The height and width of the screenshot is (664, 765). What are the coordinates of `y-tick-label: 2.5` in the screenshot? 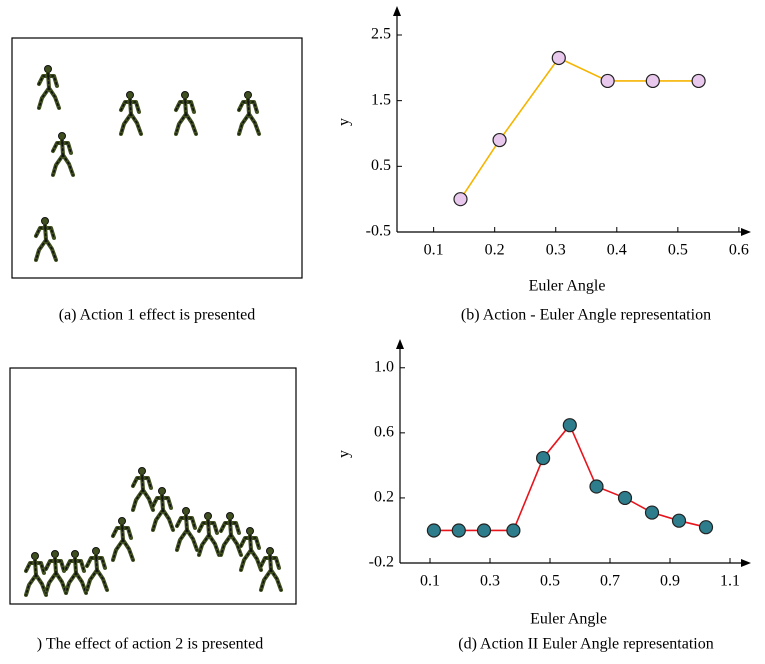 It's located at (381, 34).